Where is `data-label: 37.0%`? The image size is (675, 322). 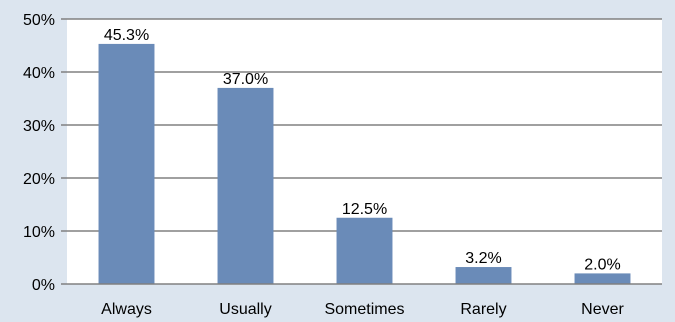 data-label: 37.0% is located at coordinates (245, 79).